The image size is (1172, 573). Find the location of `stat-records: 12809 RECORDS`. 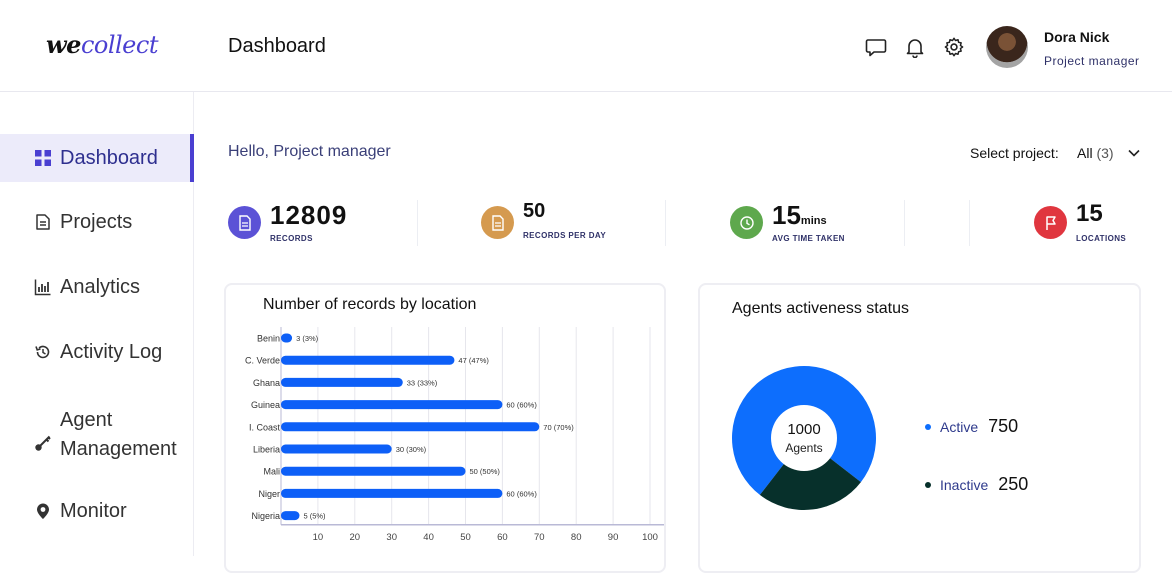

stat-records: 12809 RECORDS is located at coordinates (318, 225).